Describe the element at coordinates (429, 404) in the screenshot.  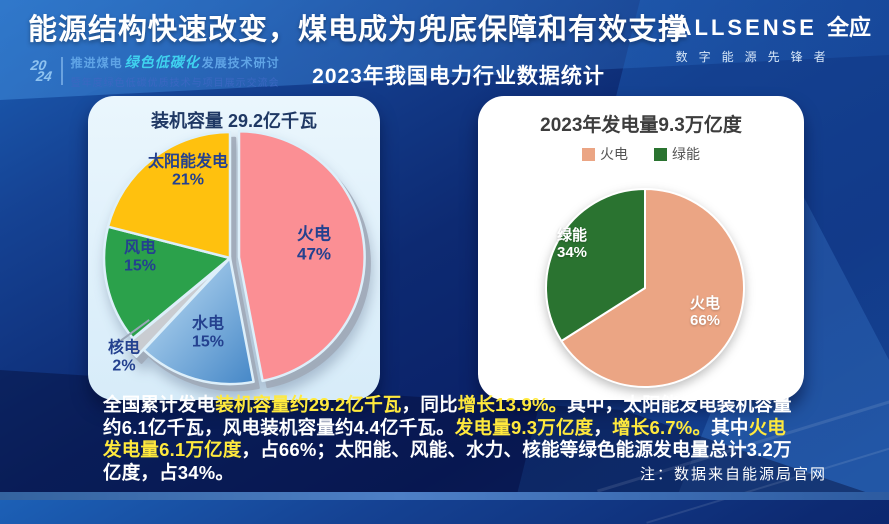
I see `summary-segment: ，同比` at that location.